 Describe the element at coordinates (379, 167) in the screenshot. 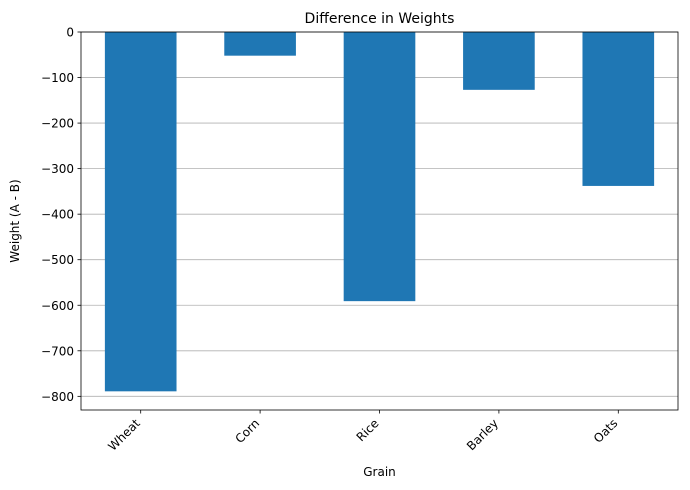

I see `bar-rice` at that location.